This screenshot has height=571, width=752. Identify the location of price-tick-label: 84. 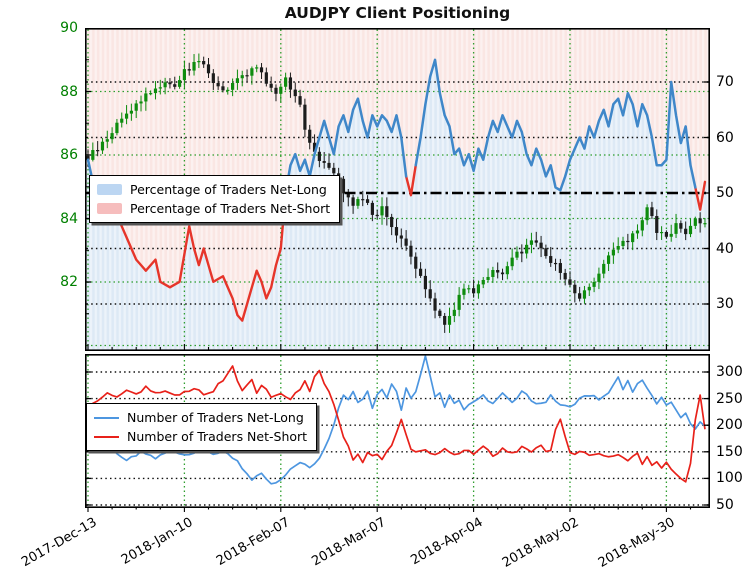
(69, 218).